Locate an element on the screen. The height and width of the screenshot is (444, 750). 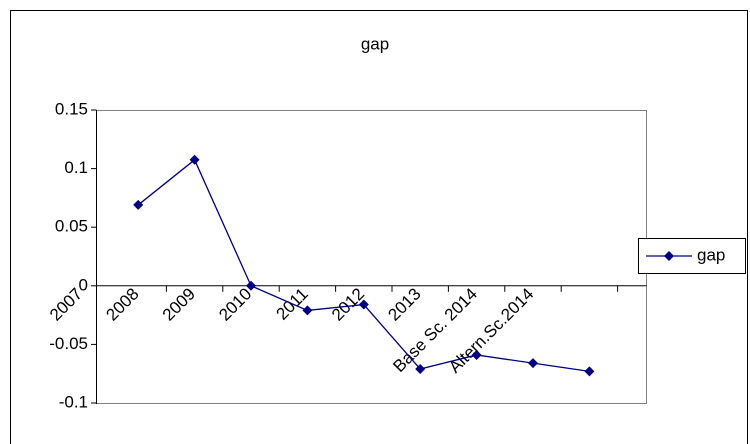
y-tick-label: 0 is located at coordinates (83, 284).